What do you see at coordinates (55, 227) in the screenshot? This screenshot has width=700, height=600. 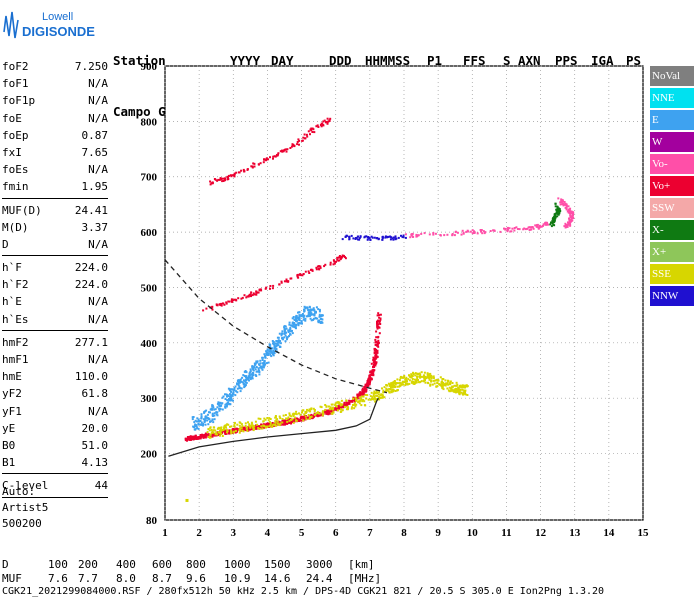 I see `param-row: M(D) 3.37` at bounding box center [55, 227].